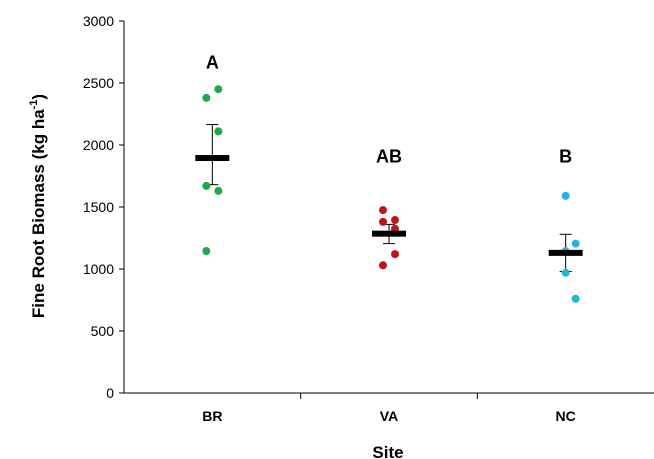  Describe the element at coordinates (212, 63) in the screenshot. I see `significance-letter: A` at that location.